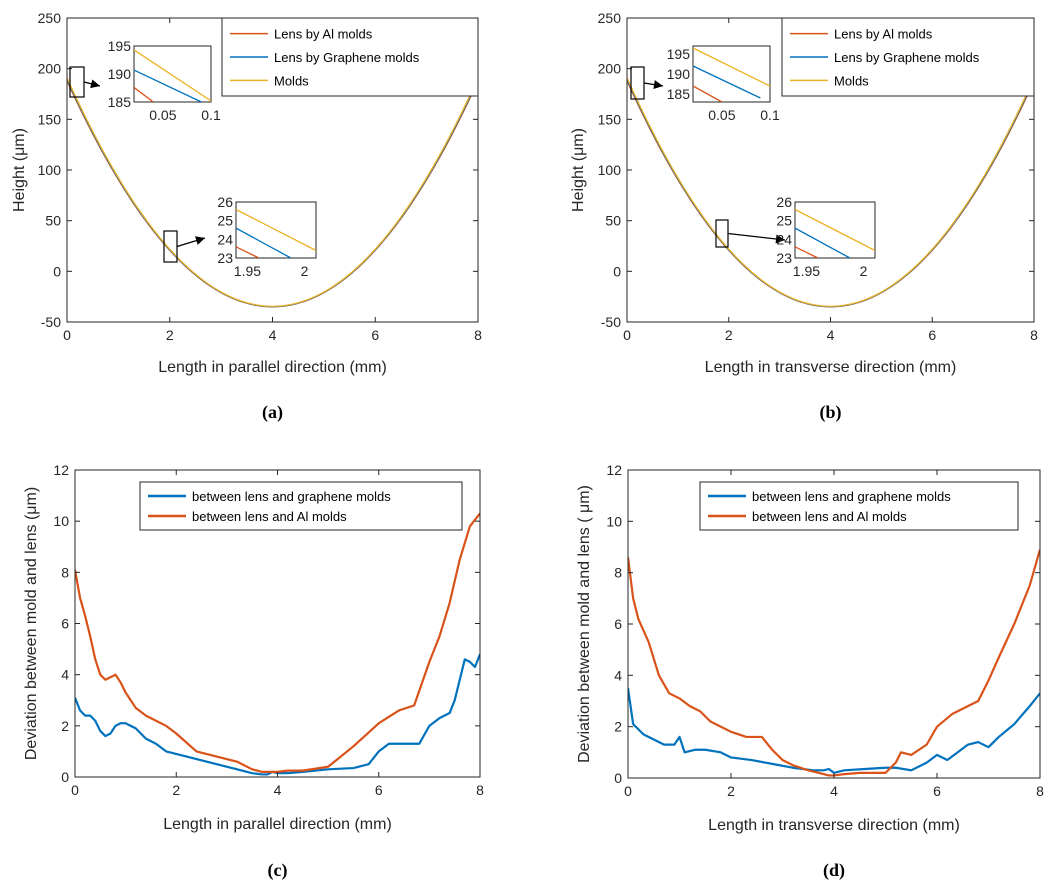 The height and width of the screenshot is (892, 1050). Describe the element at coordinates (120, 74) in the screenshot. I see `inset-y-tick-label: 190` at that location.